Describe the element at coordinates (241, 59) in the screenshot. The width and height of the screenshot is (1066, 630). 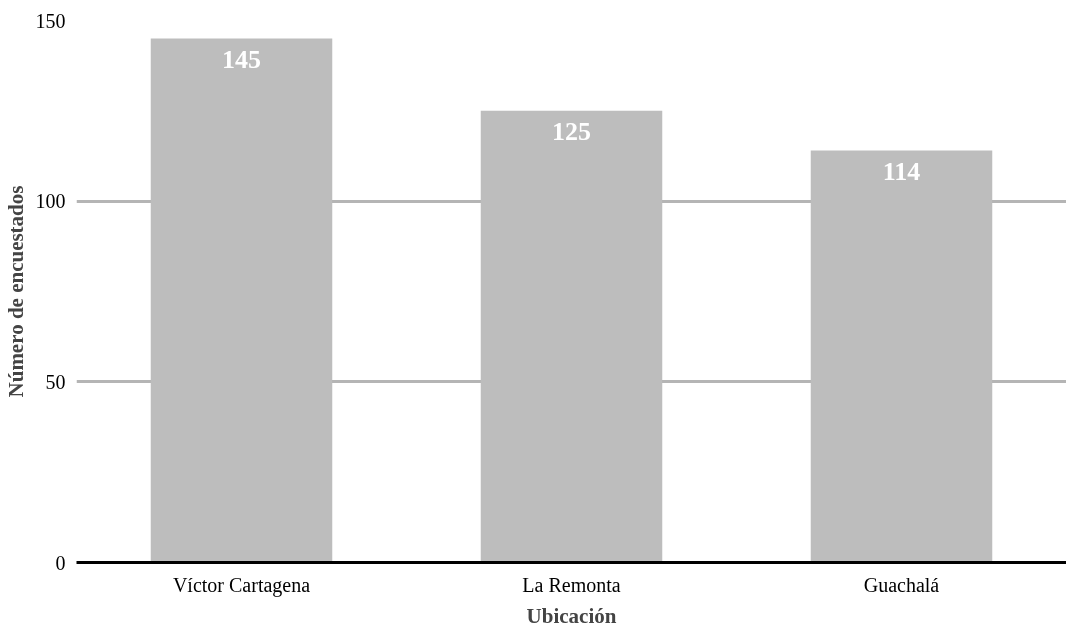
I see `data-label: 145` at that location.